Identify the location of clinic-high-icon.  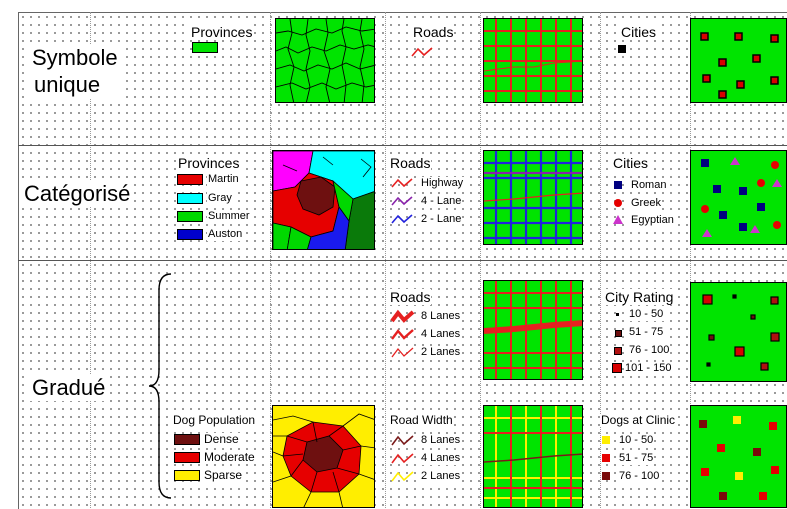
(606, 476).